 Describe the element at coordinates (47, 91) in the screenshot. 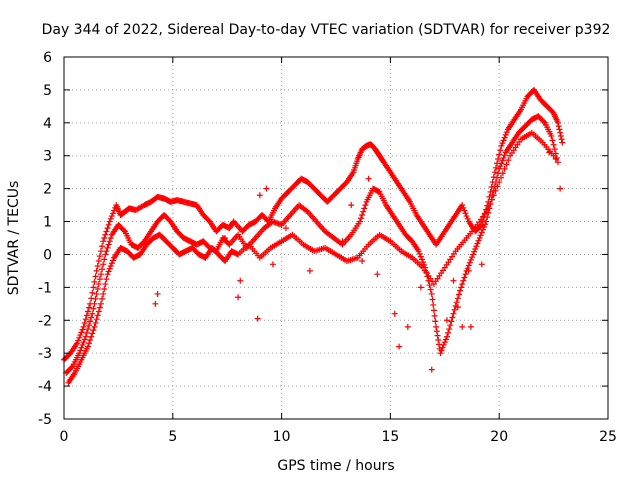

I see `y-tick-label: 5` at that location.